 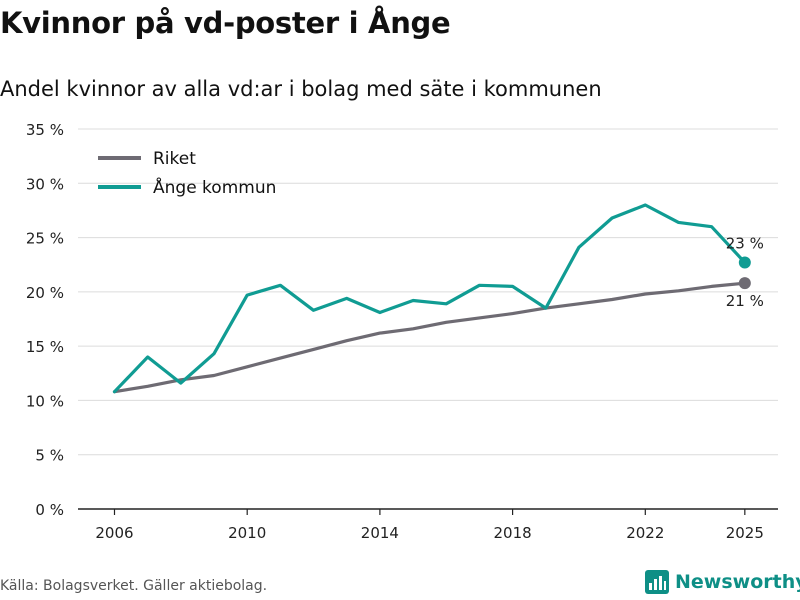 What do you see at coordinates (745, 273) in the screenshot?
I see `series-endpoints: 21 % 23 %` at bounding box center [745, 273].